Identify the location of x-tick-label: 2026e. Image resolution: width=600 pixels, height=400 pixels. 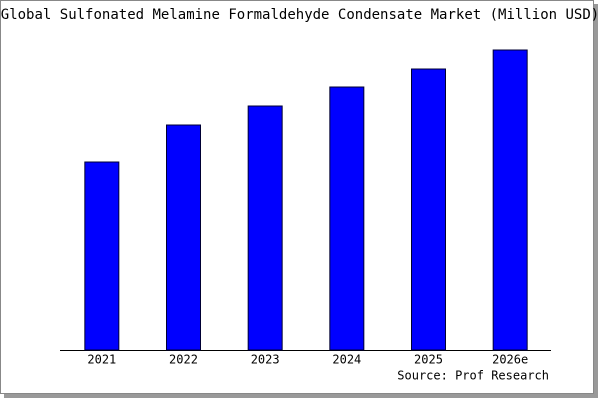
(510, 360).